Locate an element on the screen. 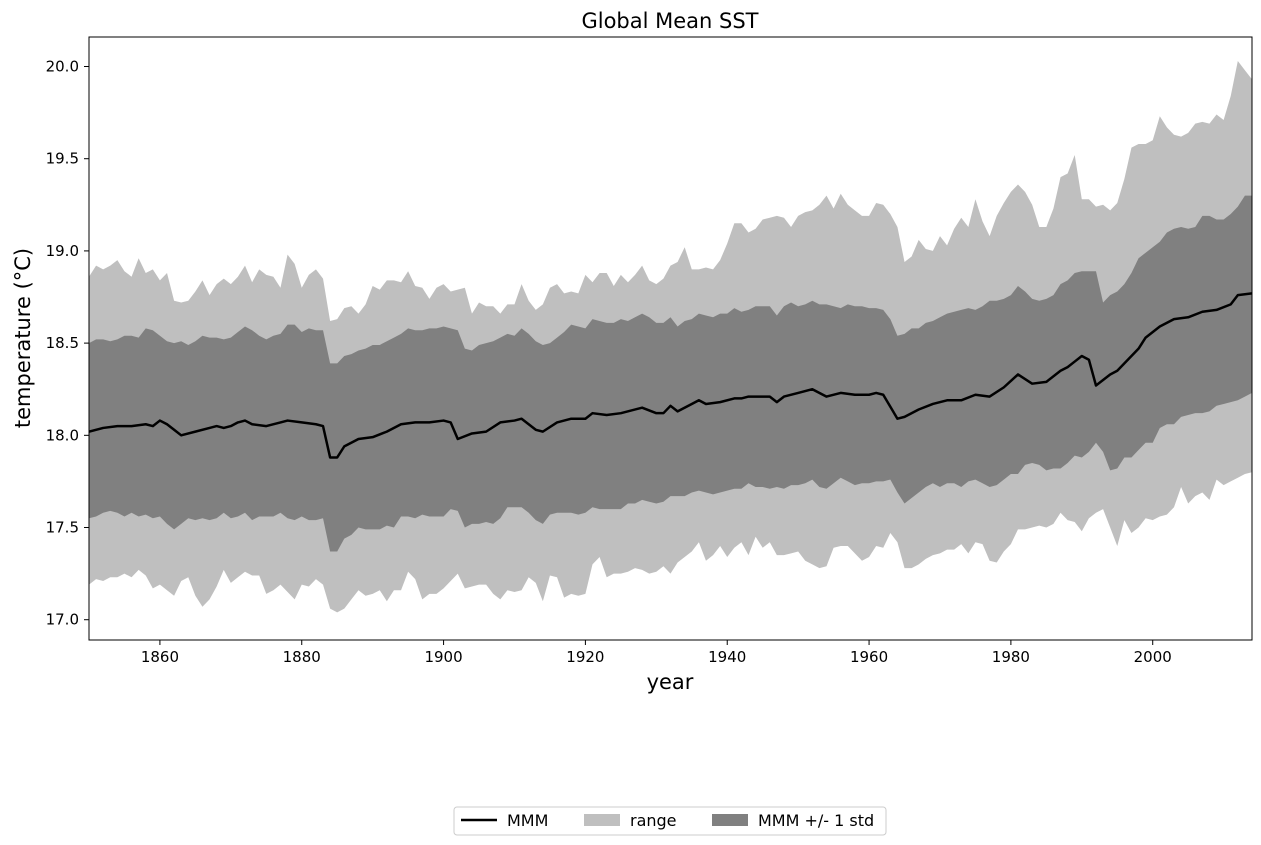  chart-title: Global Mean SST is located at coordinates (669, 21).